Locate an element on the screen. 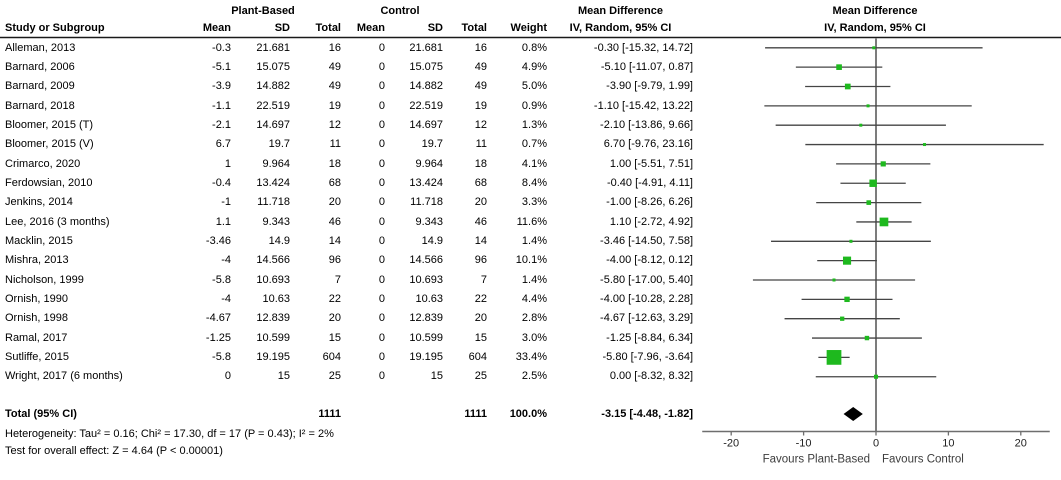  md-ci-text: -3.46 [-14.50, 7.58] is located at coordinates (646, 241).